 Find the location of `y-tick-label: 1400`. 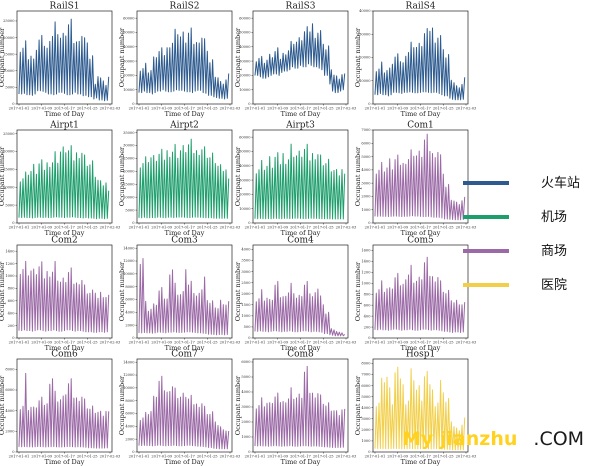

y-tick-label: 1400 is located at coordinates (10, 251).